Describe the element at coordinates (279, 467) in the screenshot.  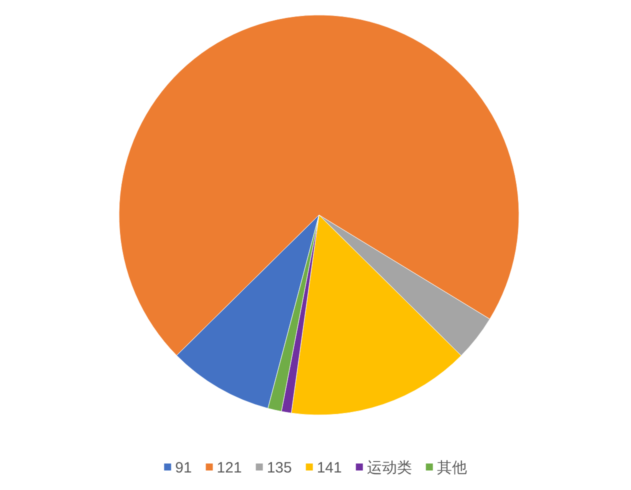
I see `legend-label: 135` at that location.